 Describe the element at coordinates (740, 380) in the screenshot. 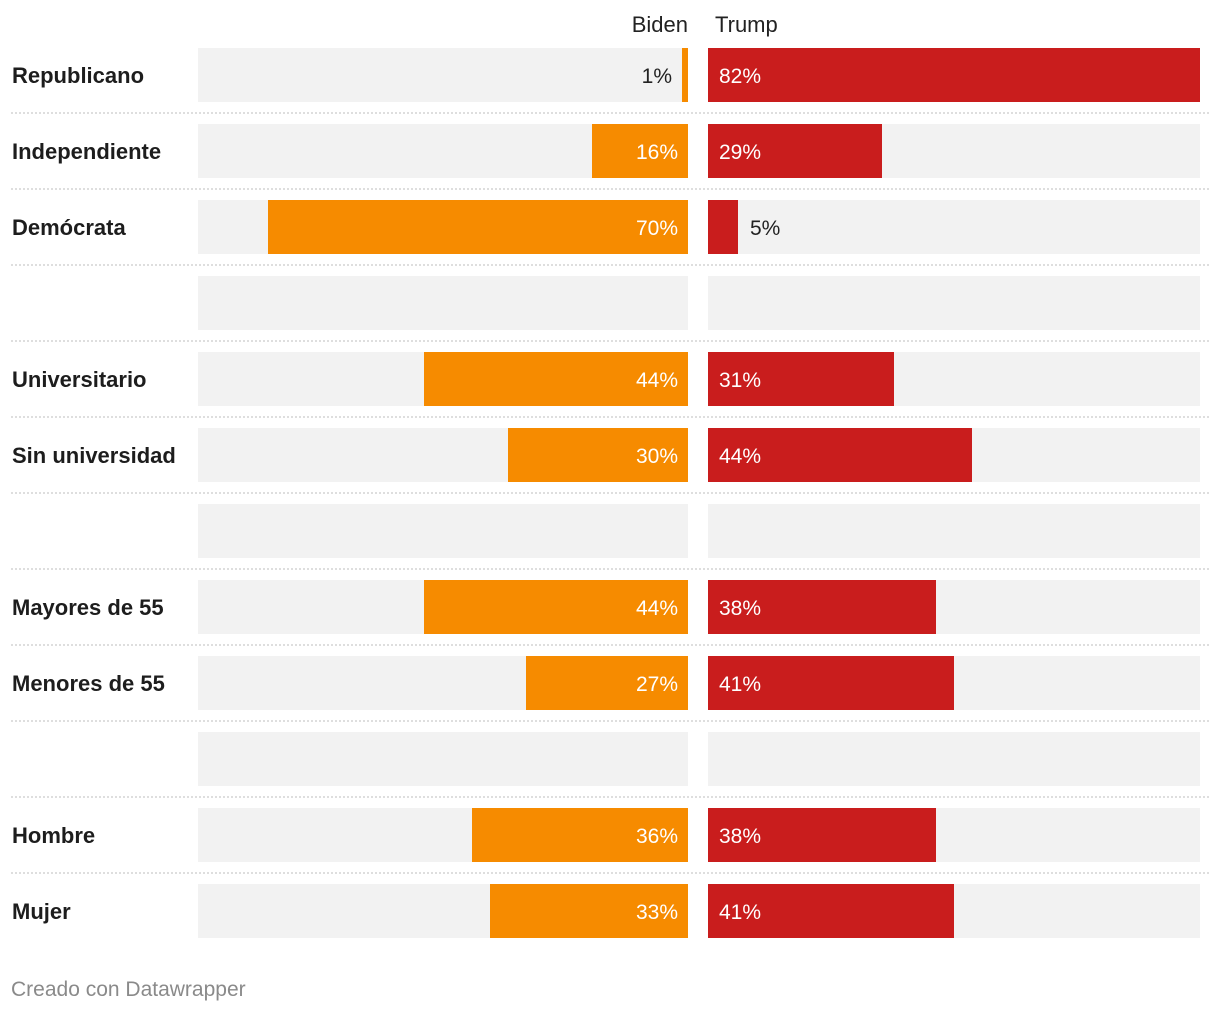

I see `value-label-trump: 31%` at that location.